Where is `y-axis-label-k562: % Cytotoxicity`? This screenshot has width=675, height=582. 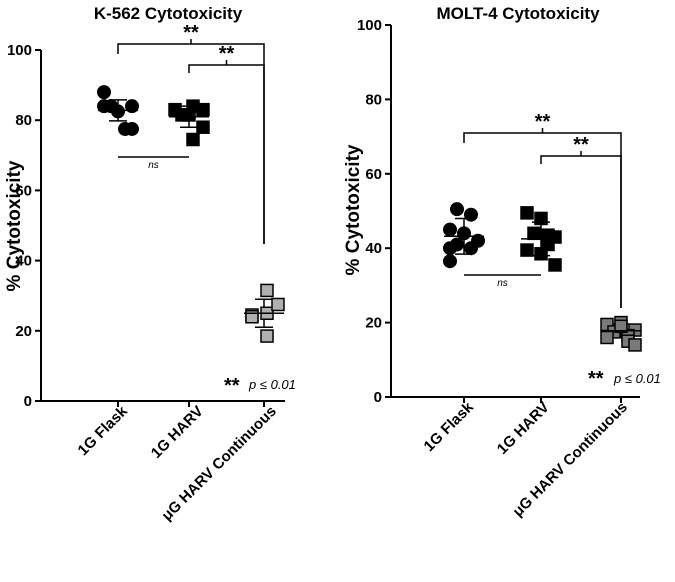
y-axis-label-k562: % Cytotoxicity is located at coordinates (14, 225).